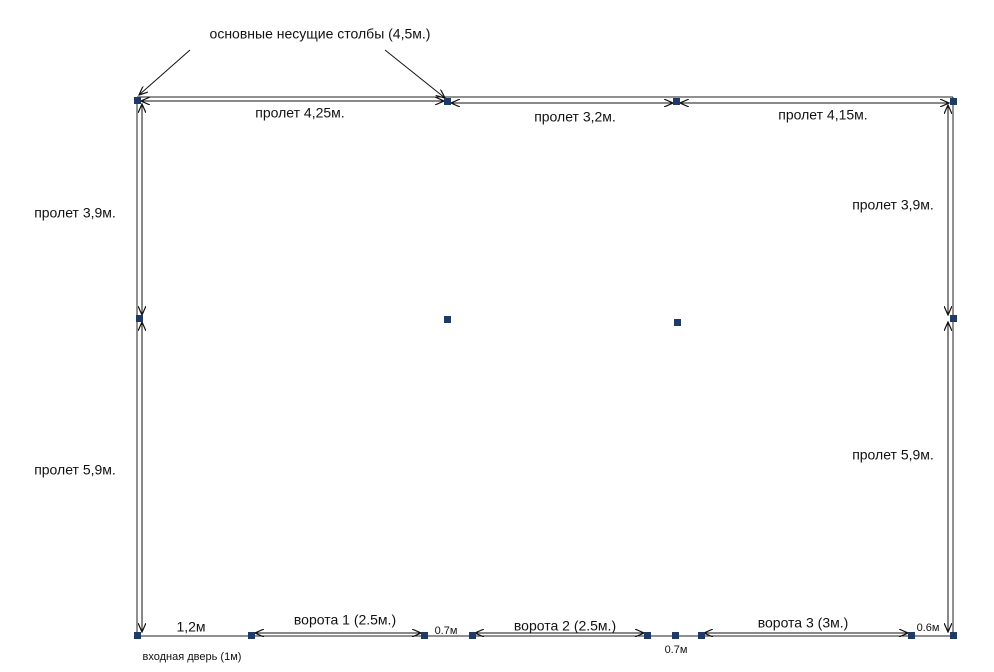 This screenshot has width=994, height=672. What do you see at coordinates (320, 34) in the screenshot?
I see `title: основные несущие столбы (4,5м.)` at bounding box center [320, 34].